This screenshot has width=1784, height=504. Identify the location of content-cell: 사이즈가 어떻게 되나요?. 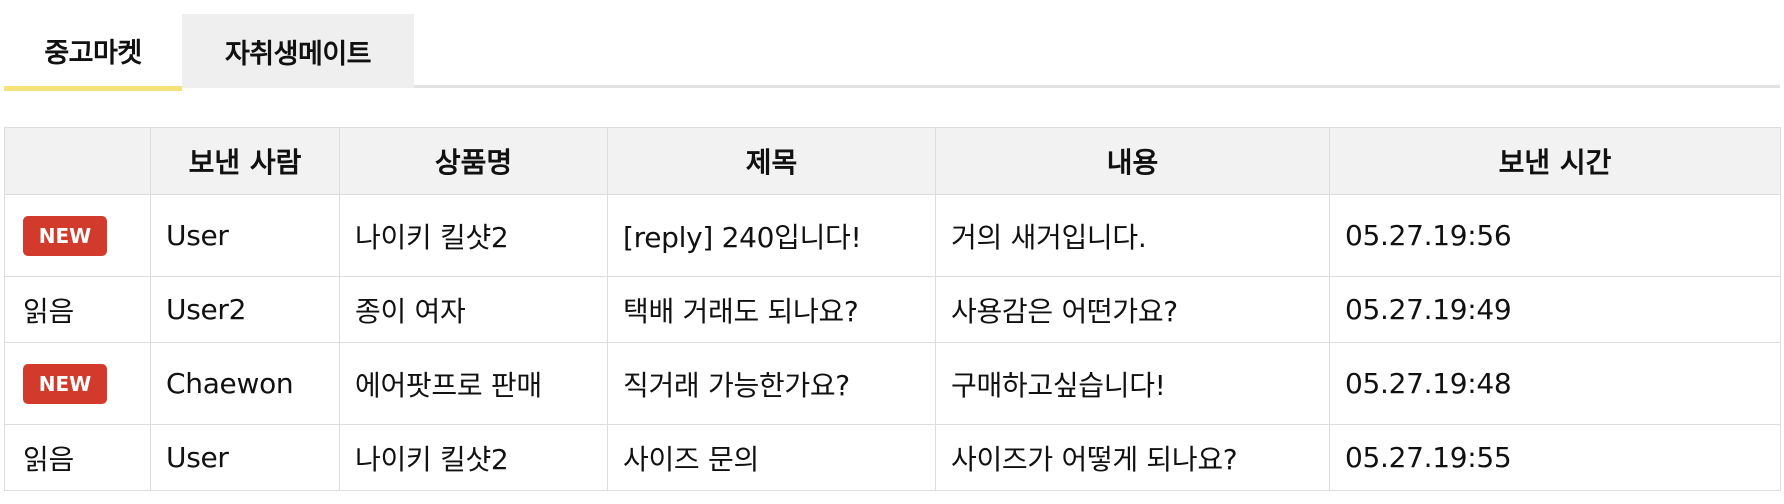
(1132, 457).